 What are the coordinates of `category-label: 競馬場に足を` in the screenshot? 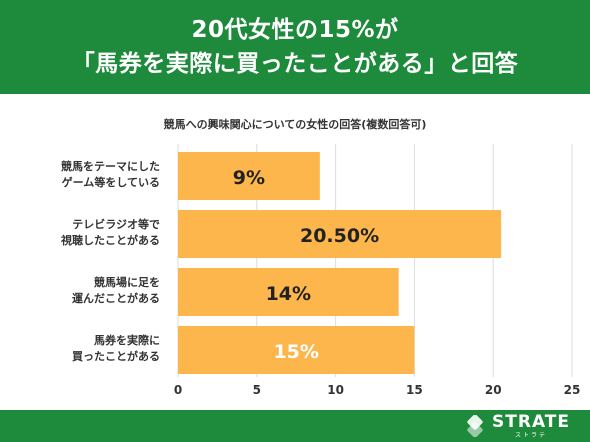 It's located at (127, 282).